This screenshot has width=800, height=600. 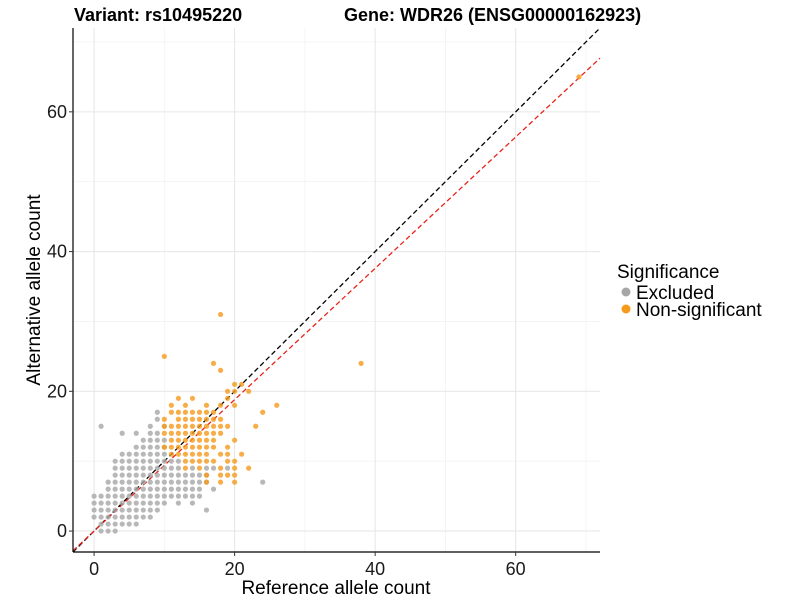 What do you see at coordinates (699, 310) in the screenshot?
I see `legend-label-non-significant: Non-significant` at bounding box center [699, 310].